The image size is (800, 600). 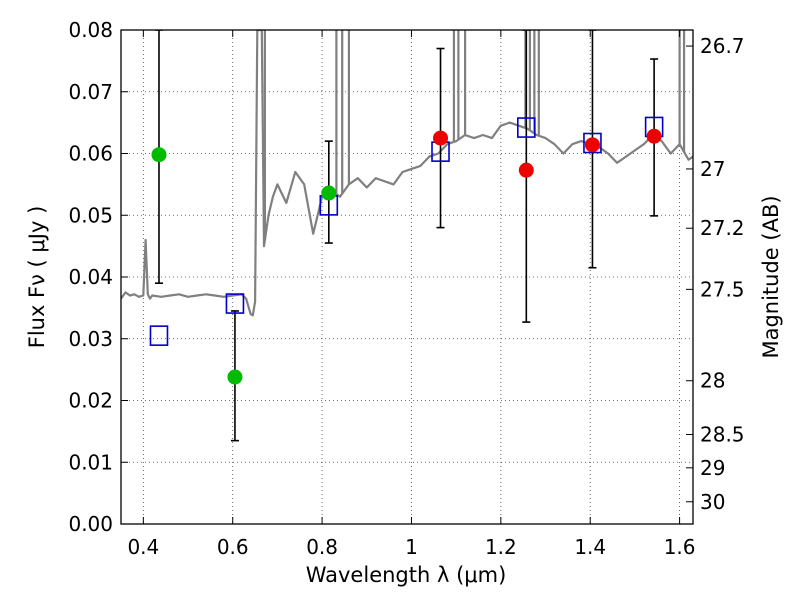 I want to click on y-tick-label: 0.04, so click(x=90, y=277).